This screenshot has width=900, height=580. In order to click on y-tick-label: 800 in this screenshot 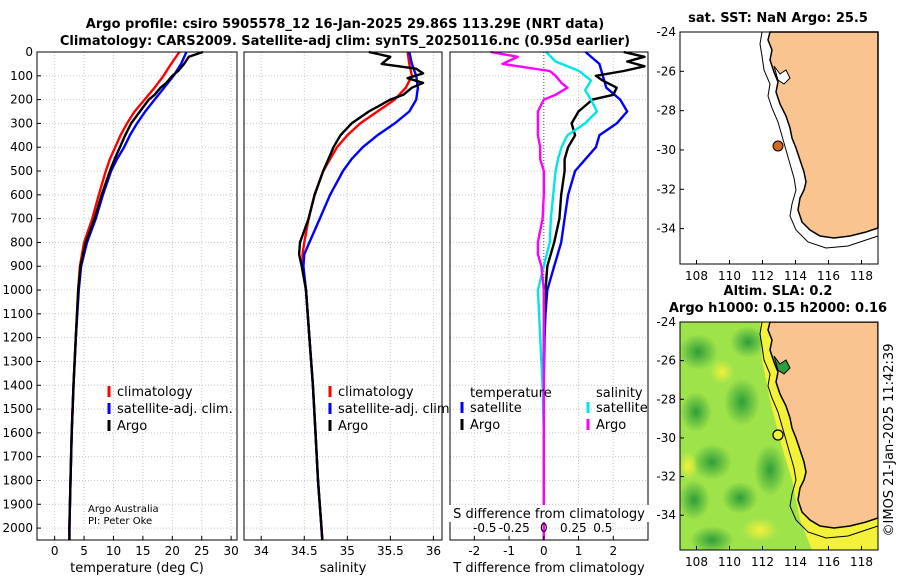, I will do `click(21, 242)`.